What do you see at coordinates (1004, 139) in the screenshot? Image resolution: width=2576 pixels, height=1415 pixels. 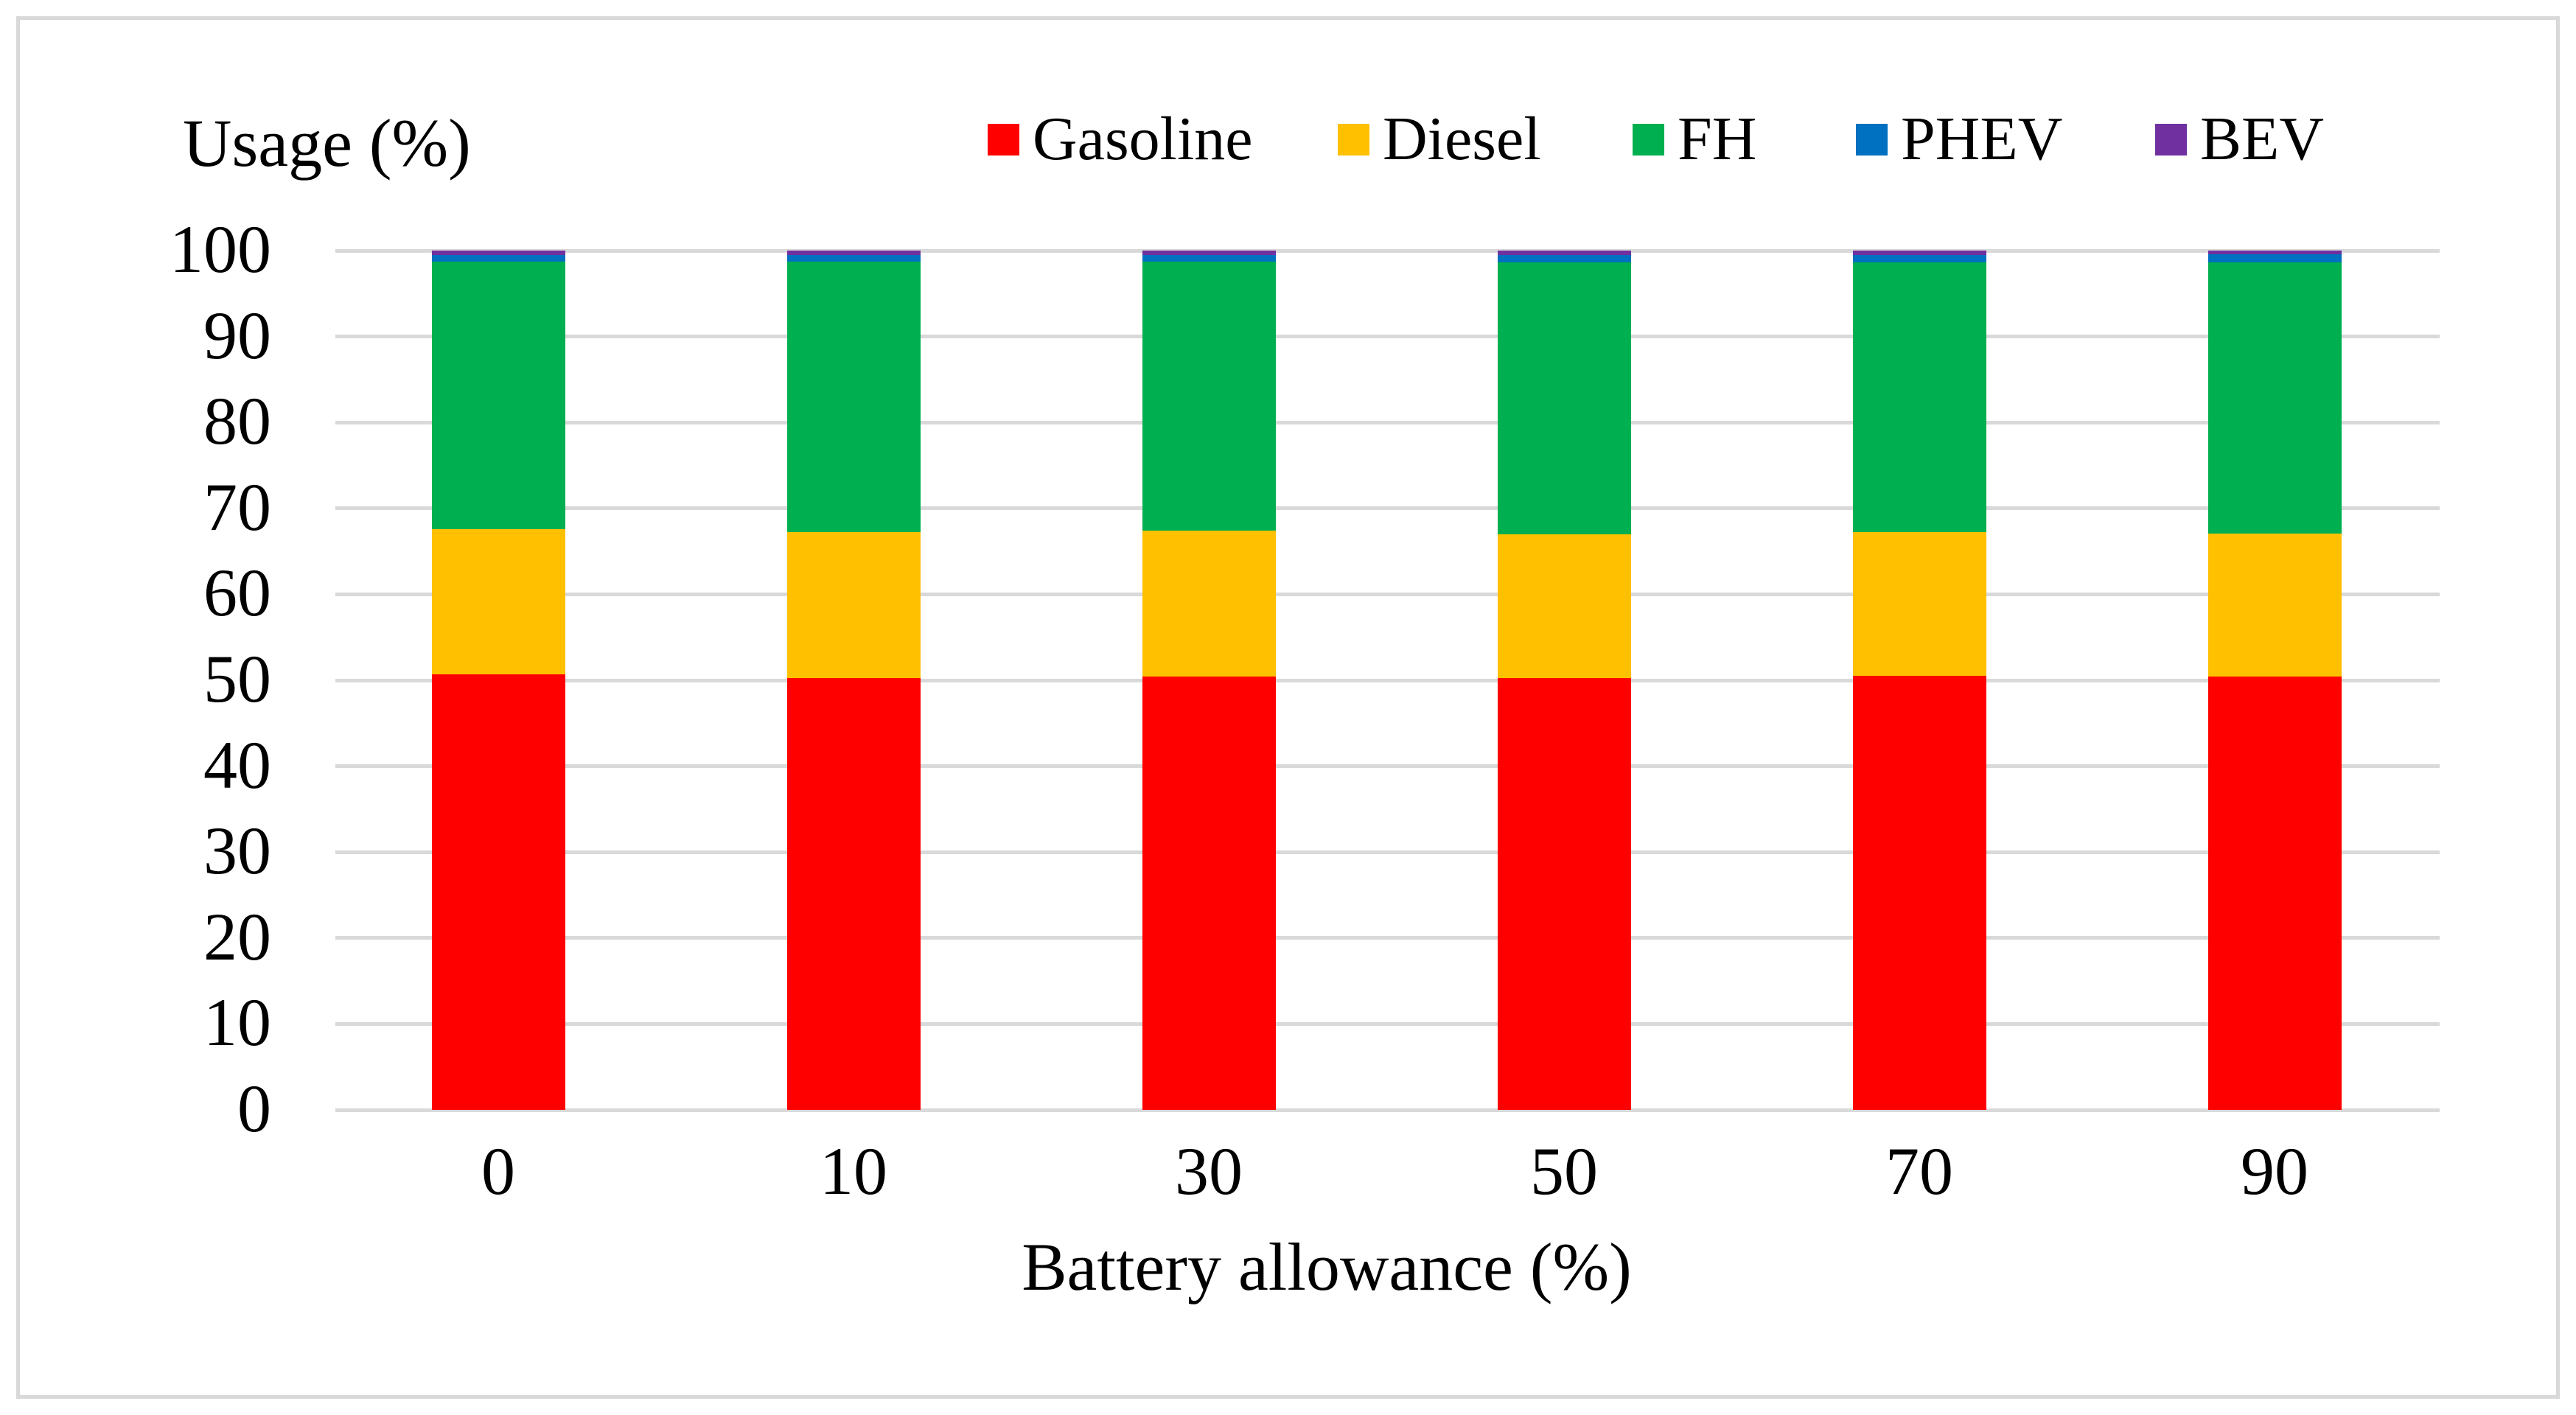 I see `legend-swatch-gasoline` at bounding box center [1004, 139].